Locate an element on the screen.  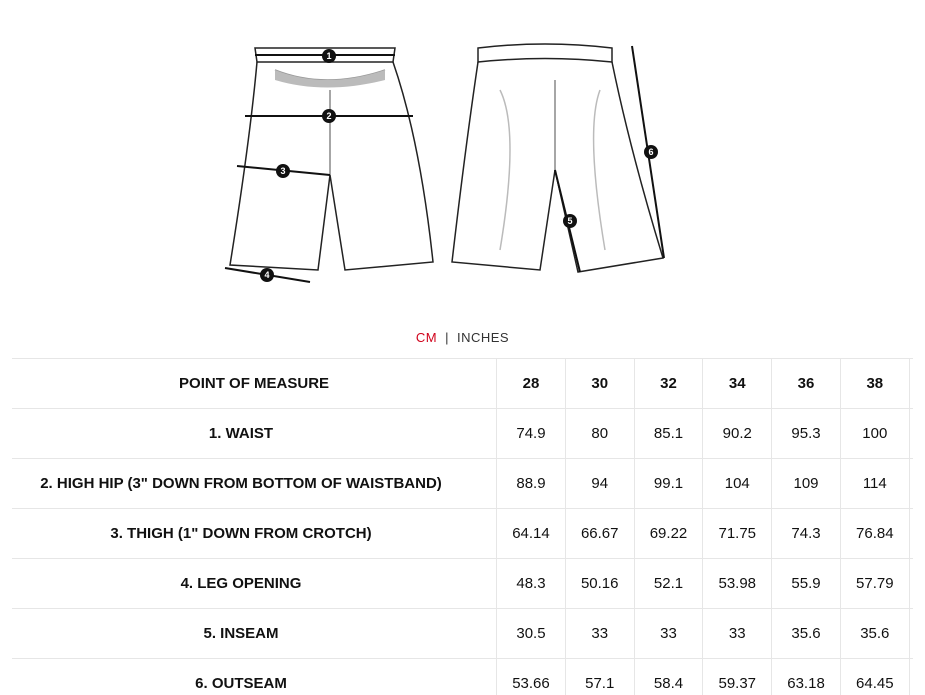
measure-value: 88.9 is located at coordinates (531, 483).